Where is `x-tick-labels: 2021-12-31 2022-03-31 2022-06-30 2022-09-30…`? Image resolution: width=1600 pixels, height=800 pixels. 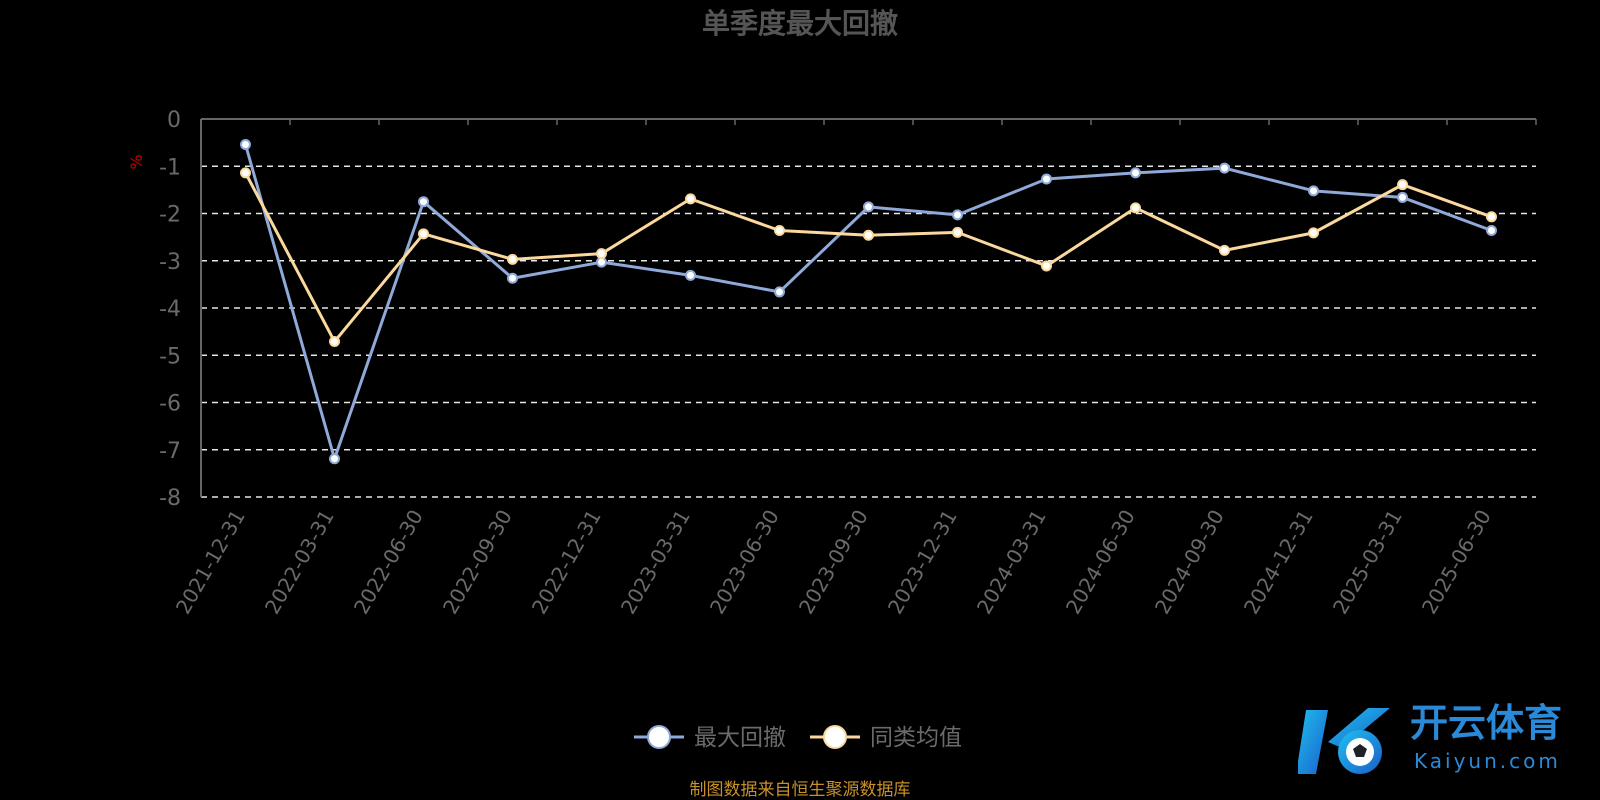
x-tick-labels: 2021-12-31 2022-03-31 2022-06-30 2022-09-30… is located at coordinates (833, 562).